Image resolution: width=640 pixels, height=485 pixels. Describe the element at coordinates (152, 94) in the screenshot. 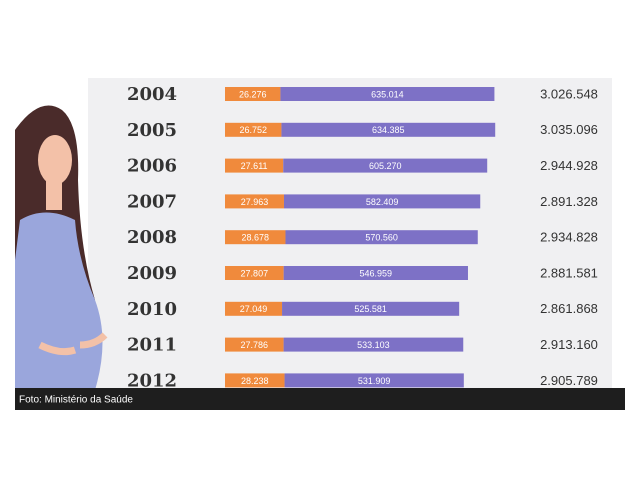

I see `year-label: 2004` at that location.